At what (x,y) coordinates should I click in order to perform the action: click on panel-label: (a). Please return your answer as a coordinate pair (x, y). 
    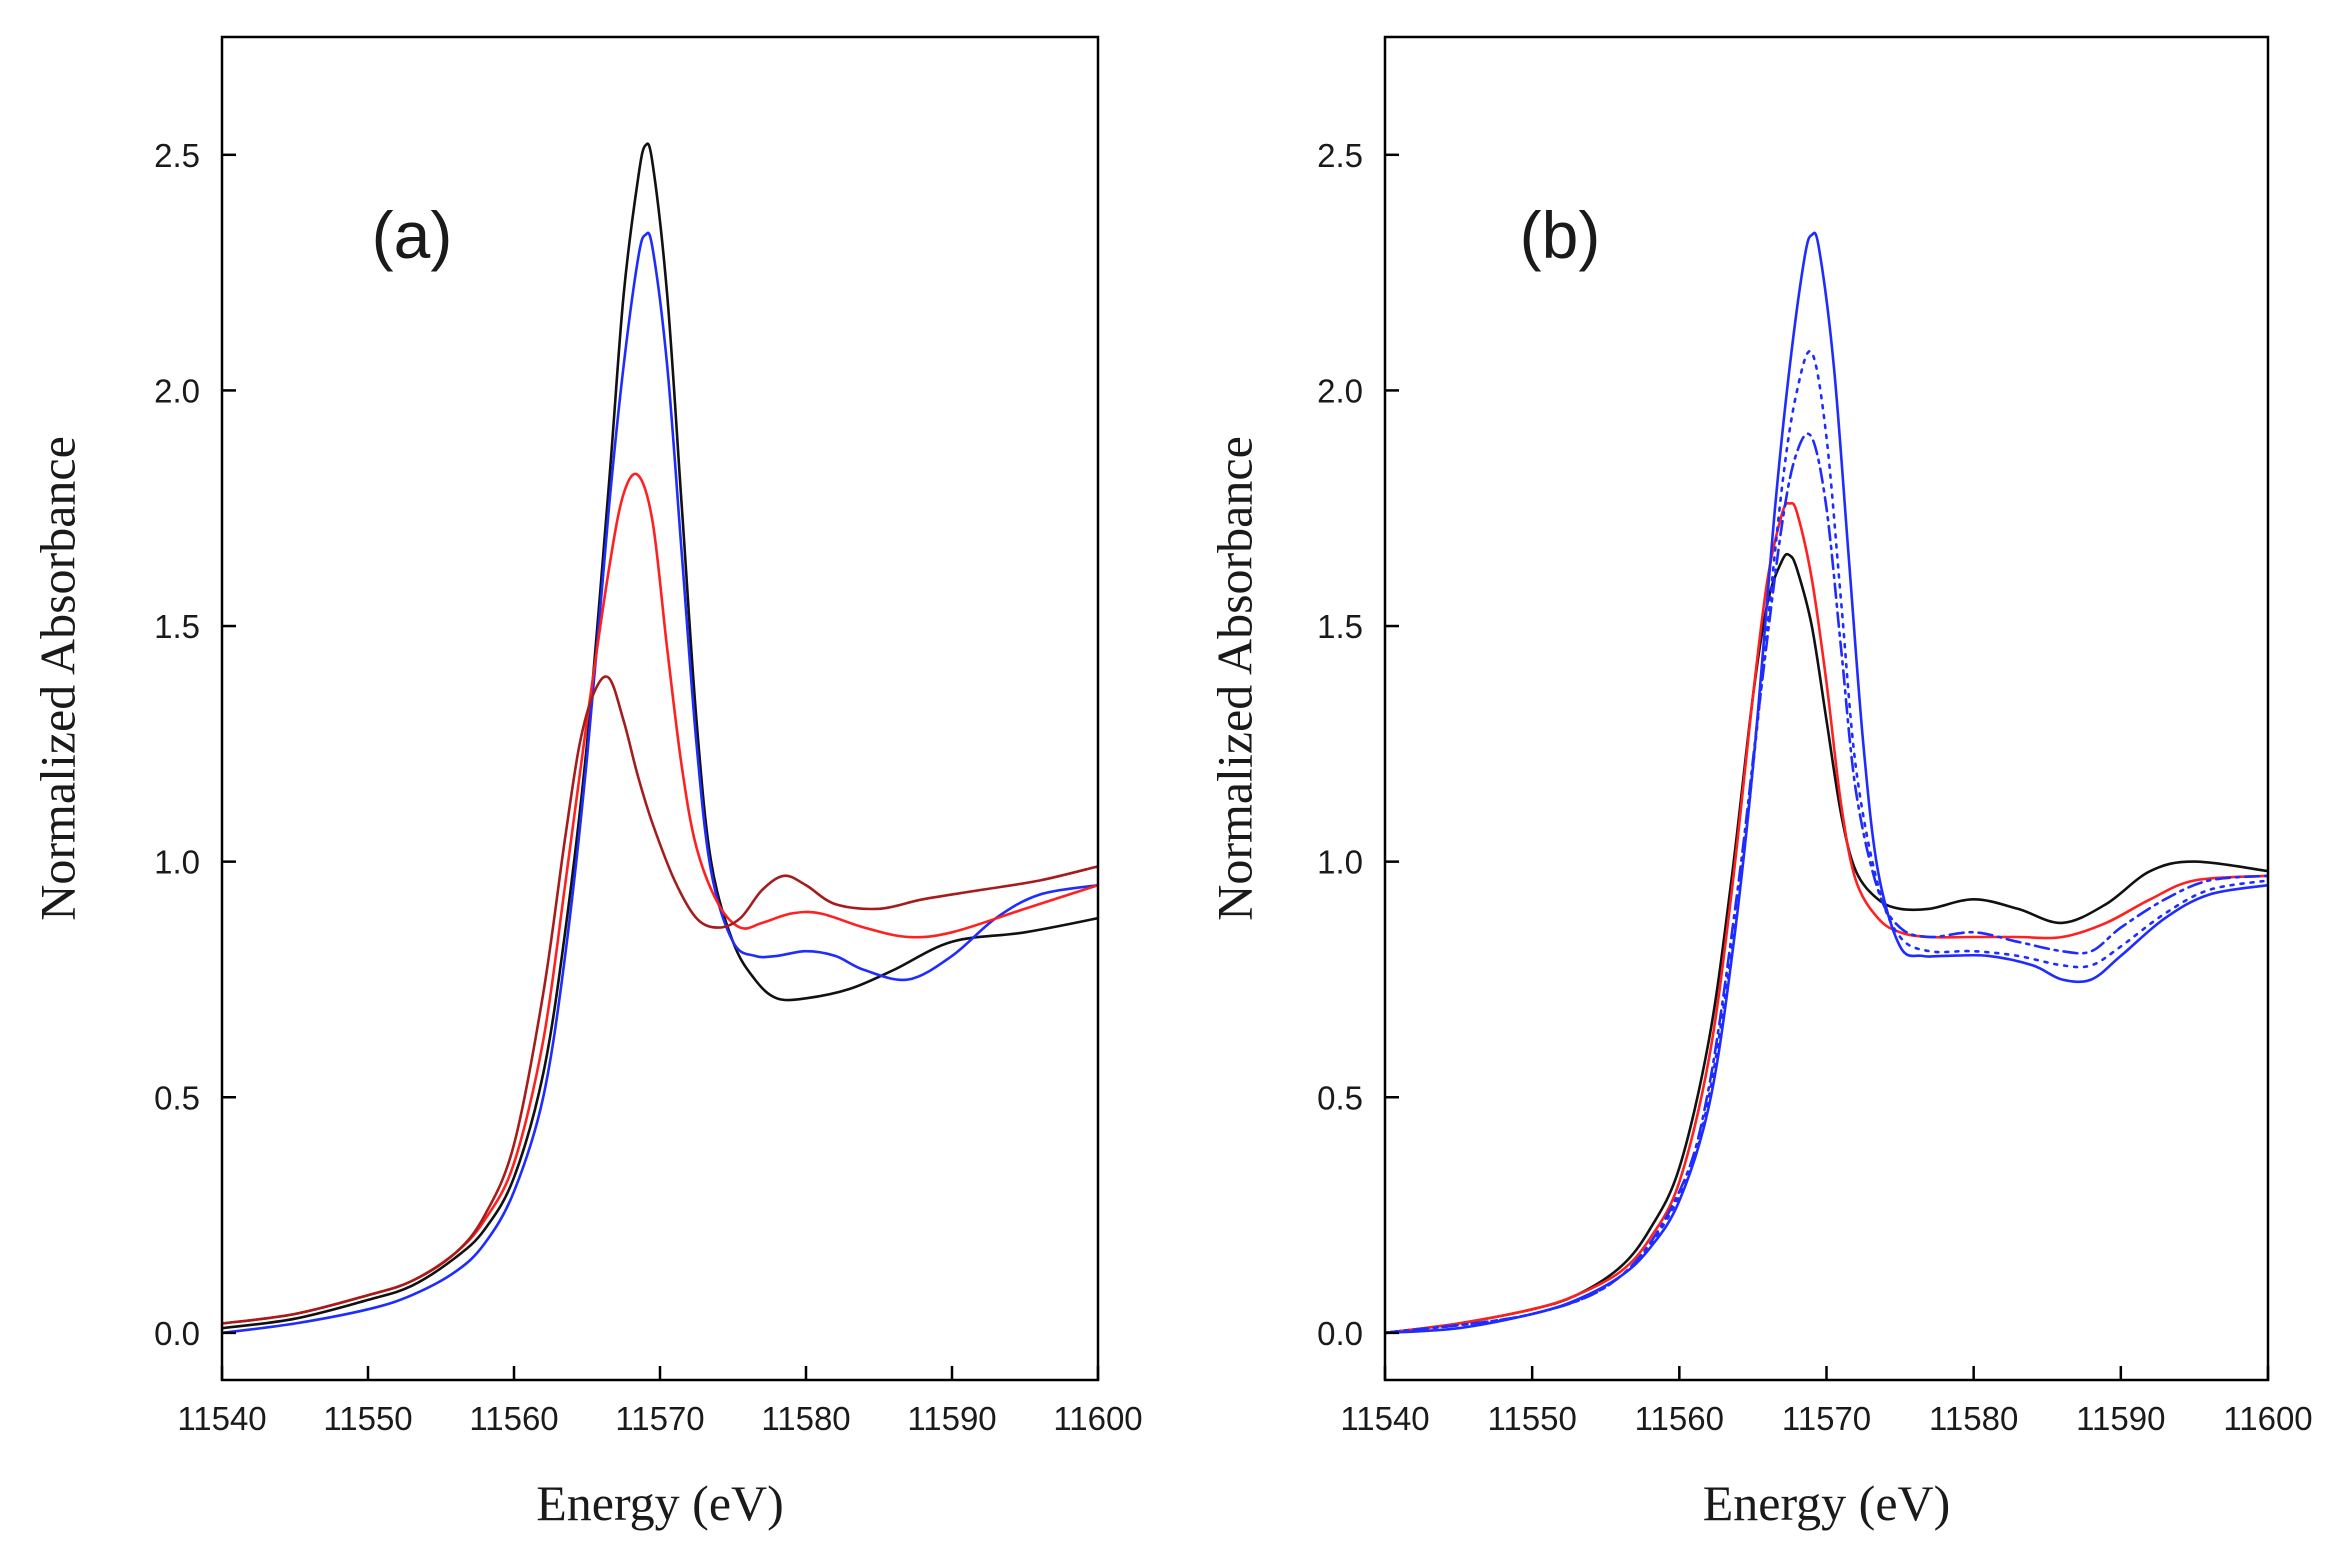
    Looking at the image, I should click on (412, 235).